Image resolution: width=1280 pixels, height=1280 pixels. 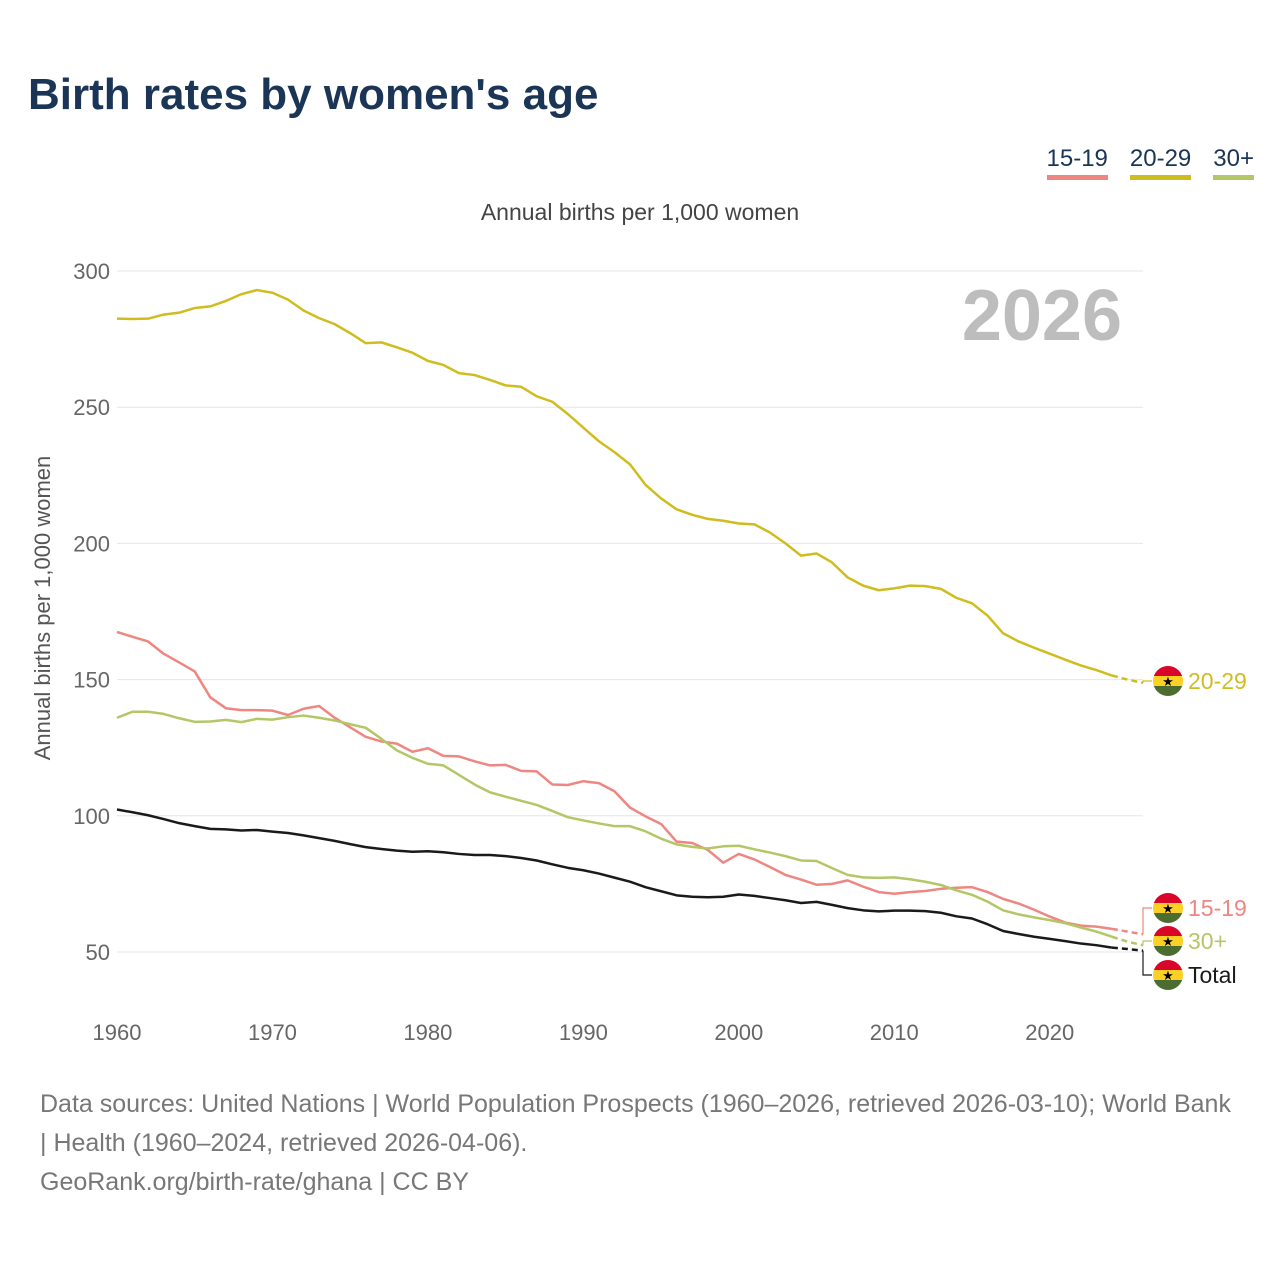 I want to click on label-connector-30-plus, so click(x=1147, y=943).